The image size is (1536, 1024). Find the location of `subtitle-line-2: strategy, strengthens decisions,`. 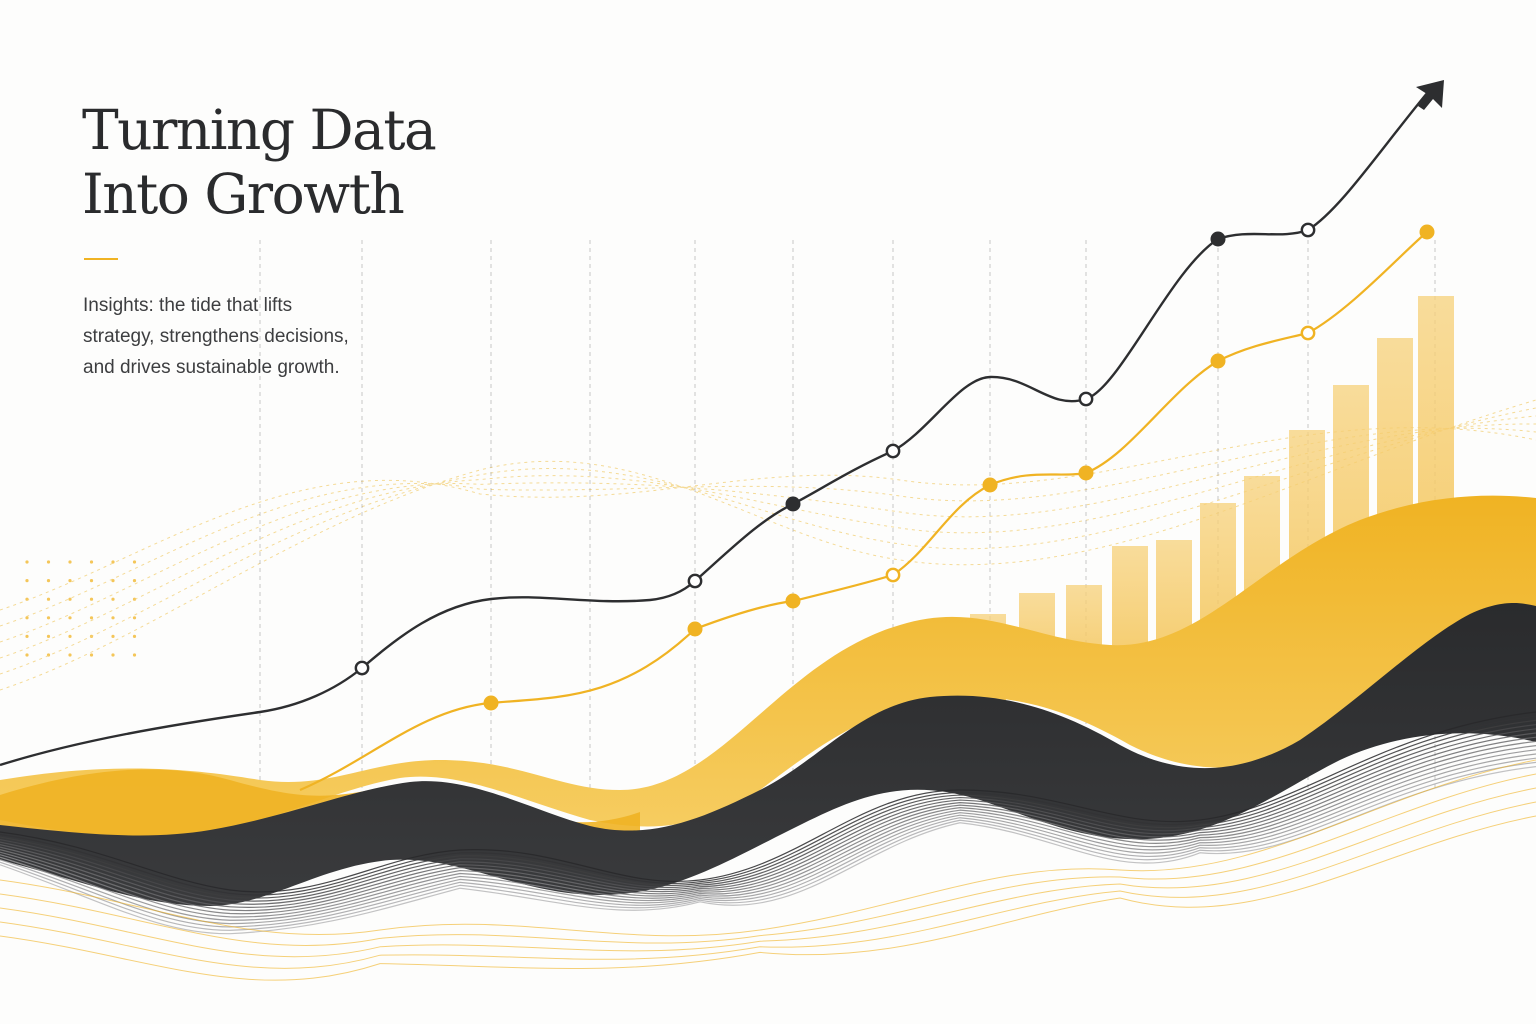

subtitle-line-2: strategy, strengthens decisions, is located at coordinates (216, 336).